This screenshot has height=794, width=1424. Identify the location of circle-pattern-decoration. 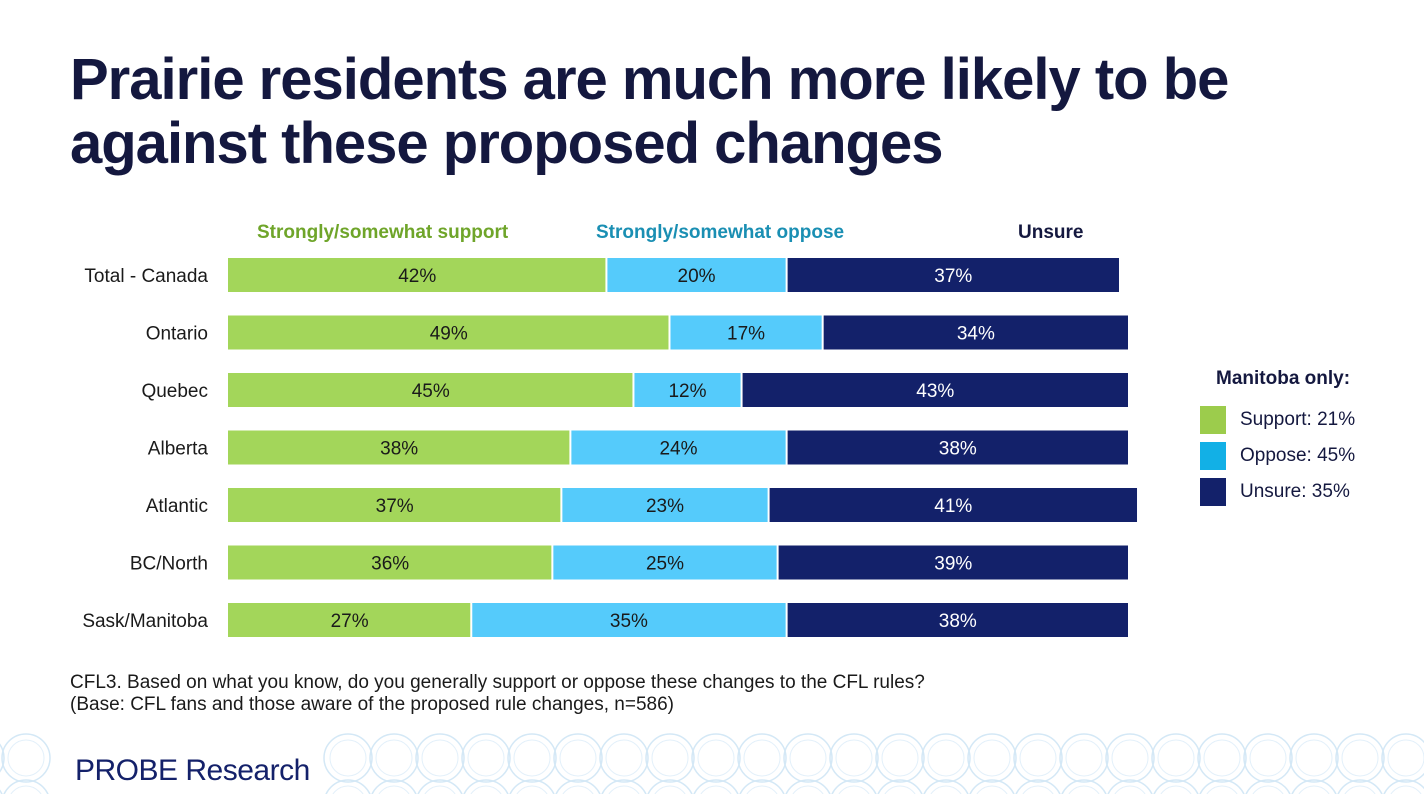
(712, 763).